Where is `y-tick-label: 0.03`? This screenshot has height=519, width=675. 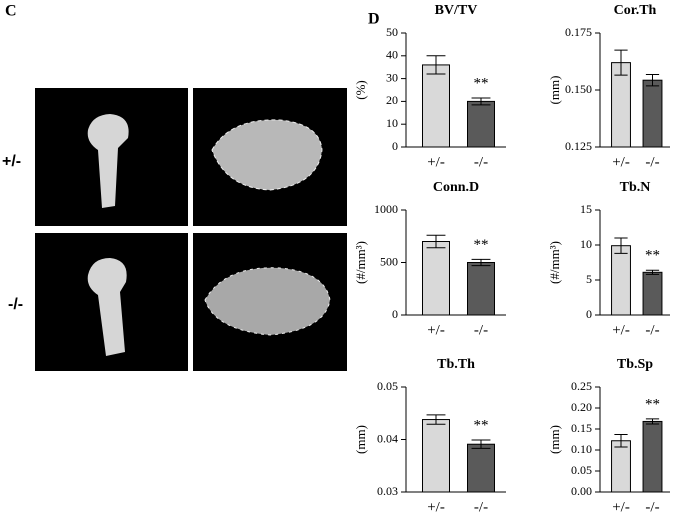
y-tick-label: 0.03 is located at coordinates (387, 491).